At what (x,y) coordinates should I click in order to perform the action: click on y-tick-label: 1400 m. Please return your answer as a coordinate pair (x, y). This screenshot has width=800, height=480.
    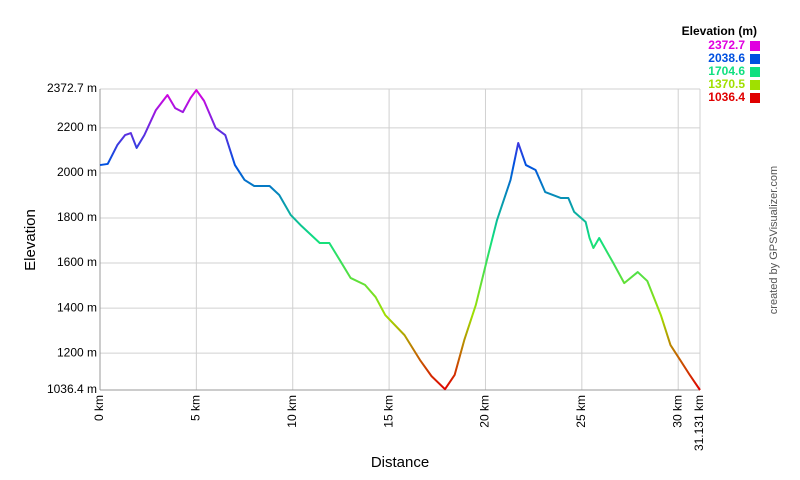
    Looking at the image, I should click on (77, 307).